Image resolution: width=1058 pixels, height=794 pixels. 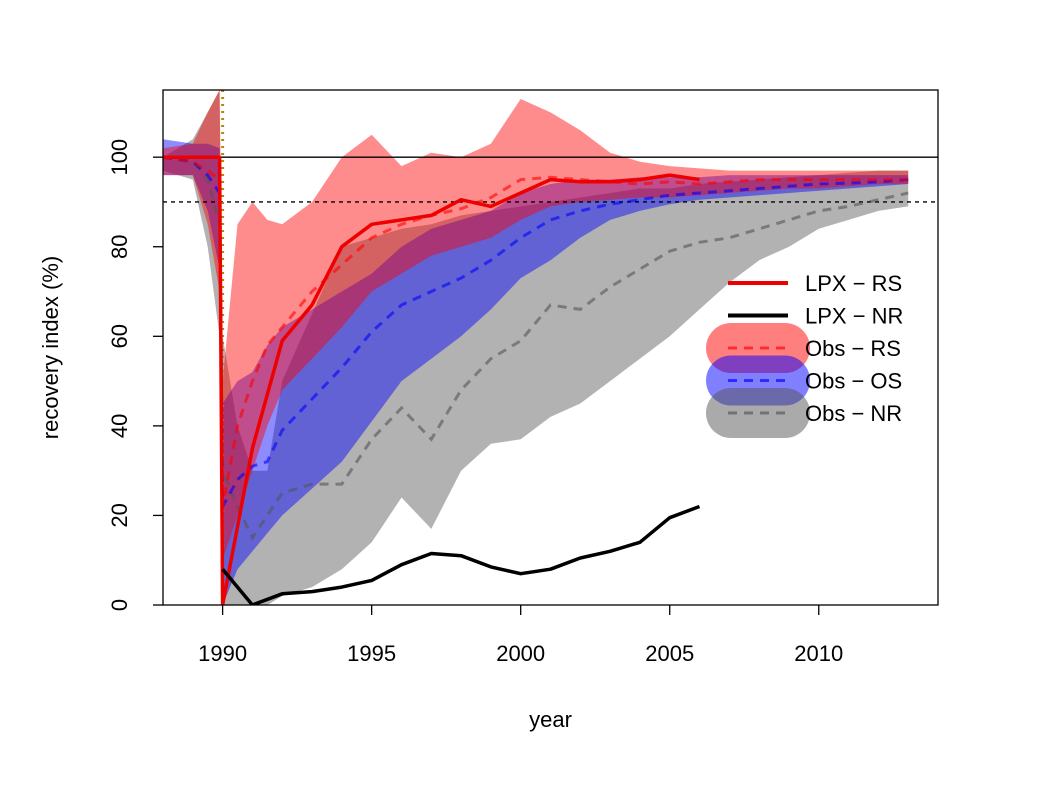 What do you see at coordinates (119, 605) in the screenshot?
I see `y-tick-label: 0` at bounding box center [119, 605].